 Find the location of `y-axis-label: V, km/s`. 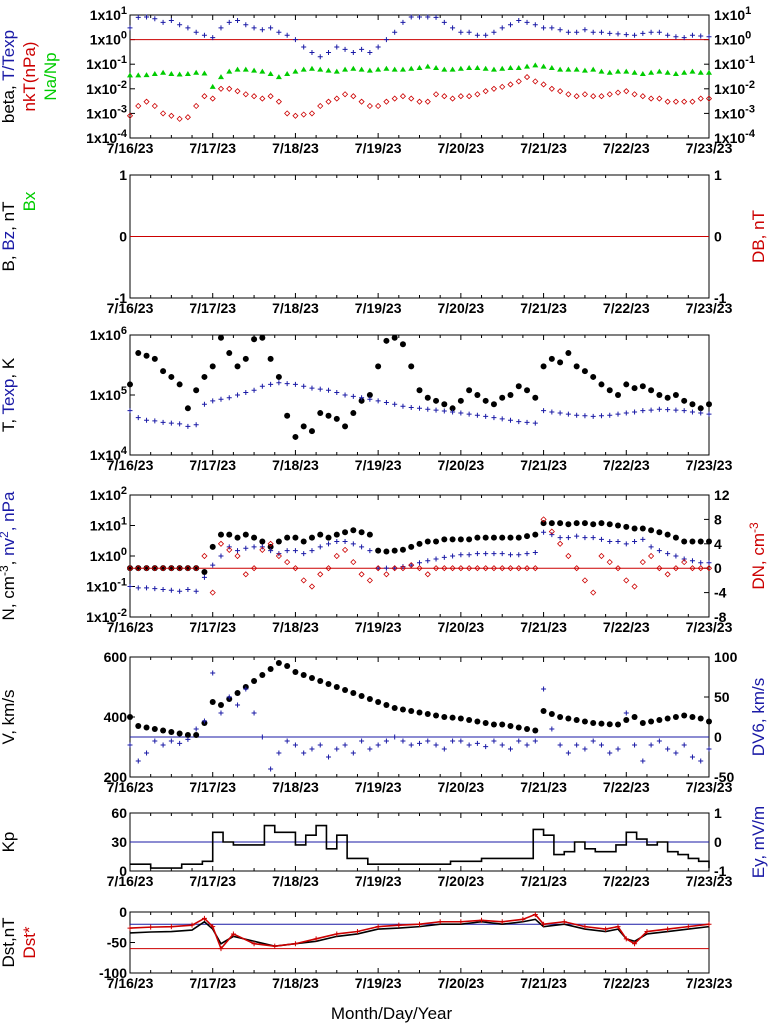

y-axis-label: V, km/s is located at coordinates (9, 716).